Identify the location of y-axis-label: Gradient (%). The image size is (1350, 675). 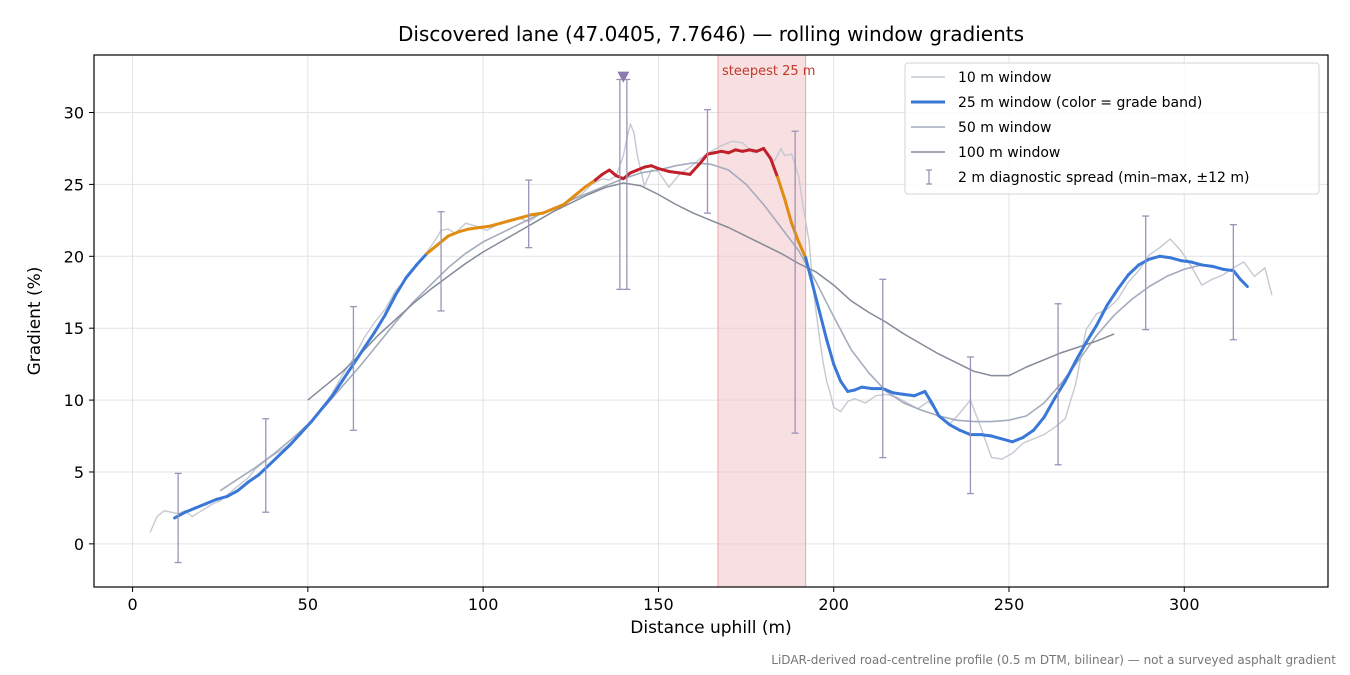
(35, 321).